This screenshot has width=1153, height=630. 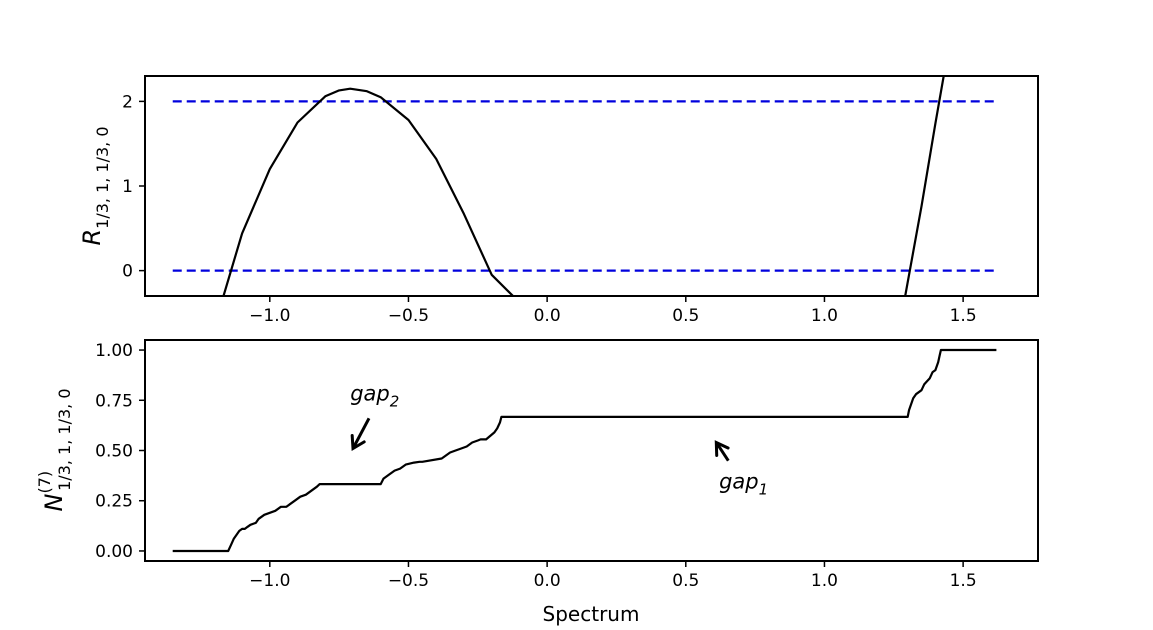 I want to click on y-axis-label: N(7)1/3, 1, 1/3, 0, so click(x=54, y=450).